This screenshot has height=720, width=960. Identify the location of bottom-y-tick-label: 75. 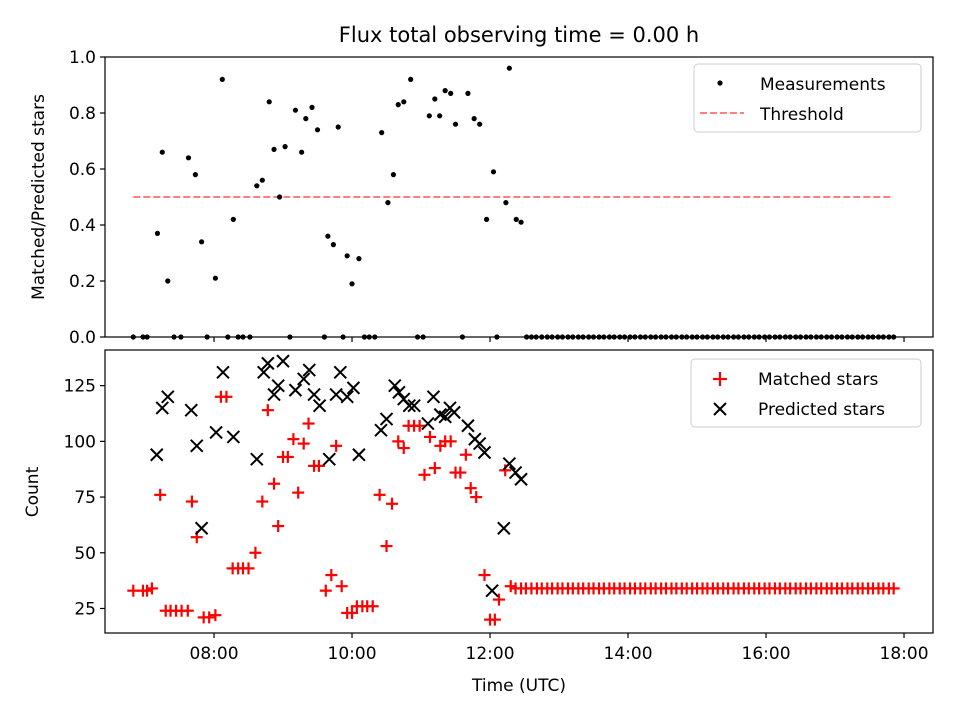
(85, 498).